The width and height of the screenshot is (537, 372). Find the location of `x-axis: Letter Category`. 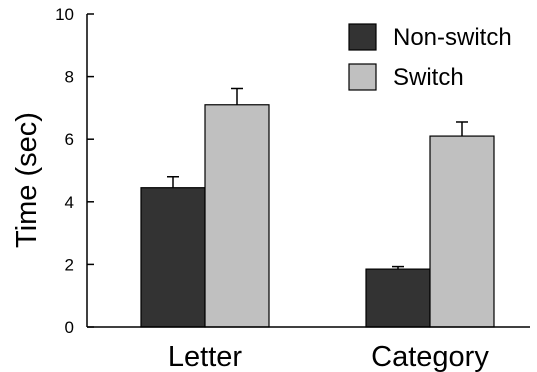

x-axis: Letter Category is located at coordinates (308, 349).